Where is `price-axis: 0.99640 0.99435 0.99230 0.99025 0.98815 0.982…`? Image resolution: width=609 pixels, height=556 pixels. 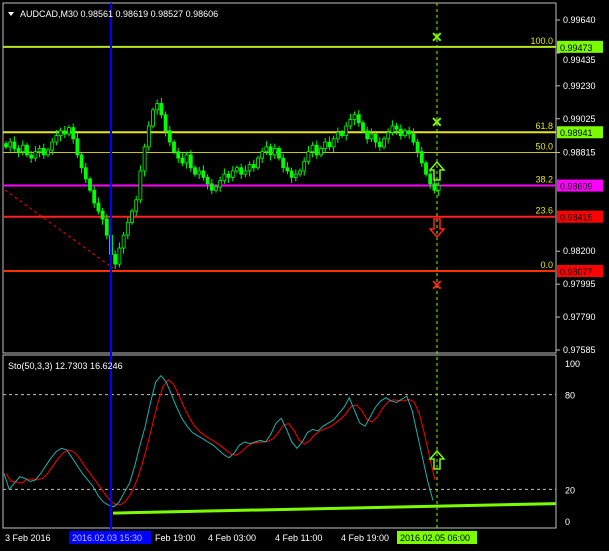 price-axis: 0.99640 0.99435 0.99230 0.99025 0.98815 0.982… is located at coordinates (576, 185).